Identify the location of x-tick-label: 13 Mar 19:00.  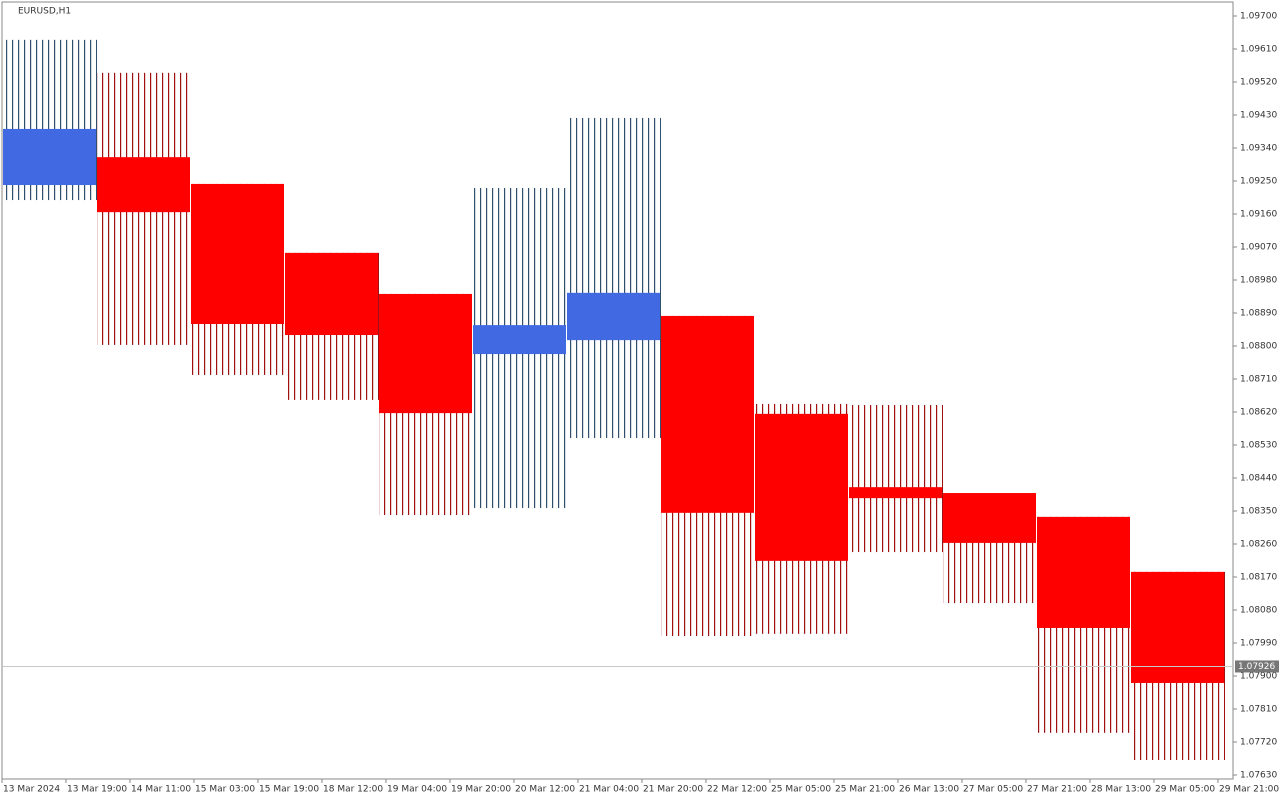
(97, 790).